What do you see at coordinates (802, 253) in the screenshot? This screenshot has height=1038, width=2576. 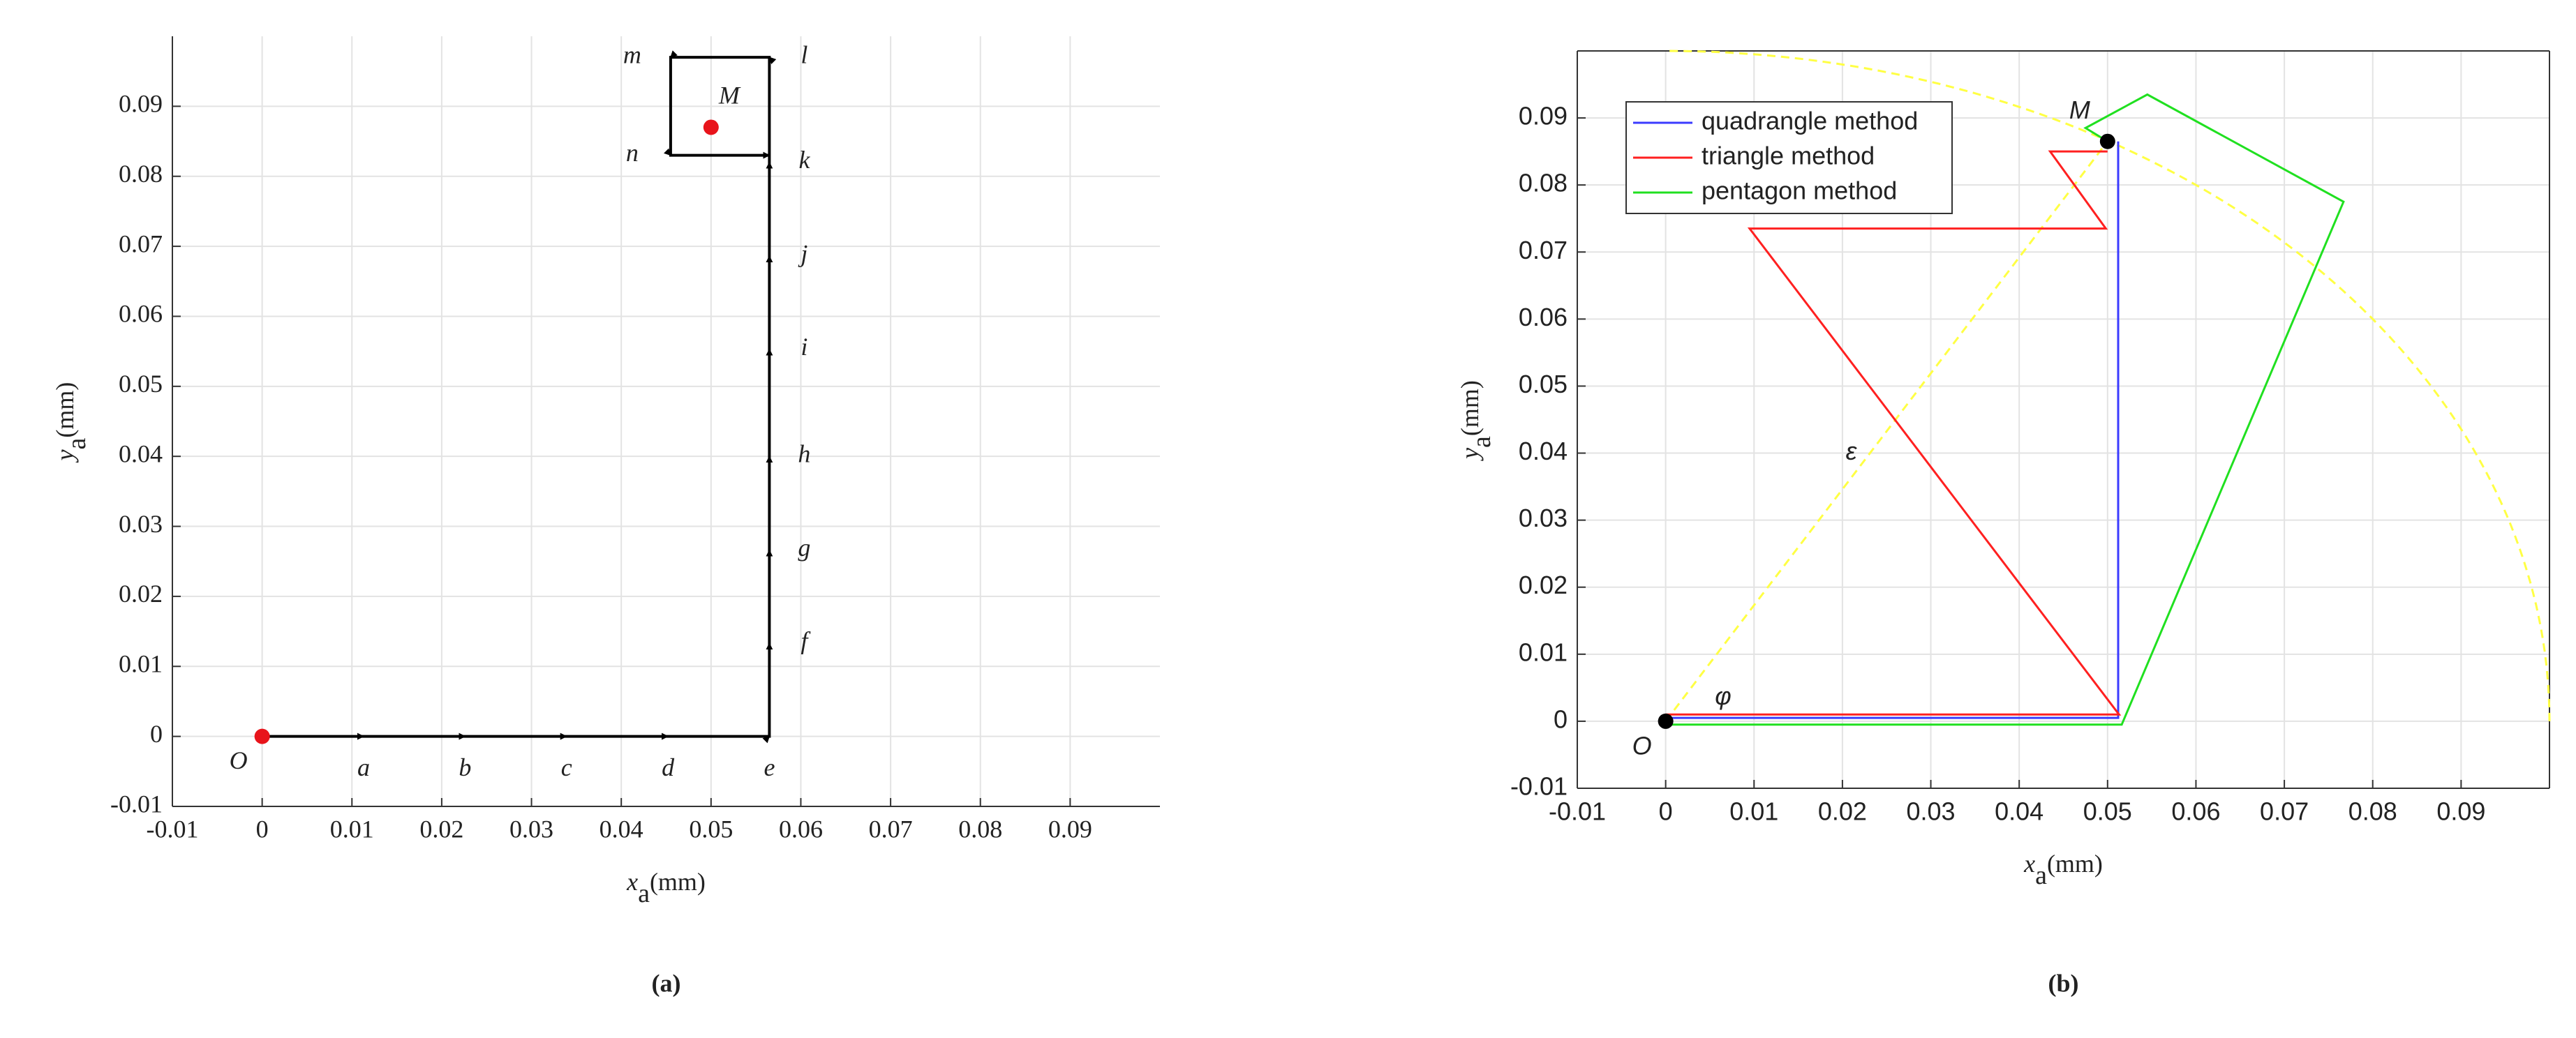 I see `point-label: j` at bounding box center [802, 253].